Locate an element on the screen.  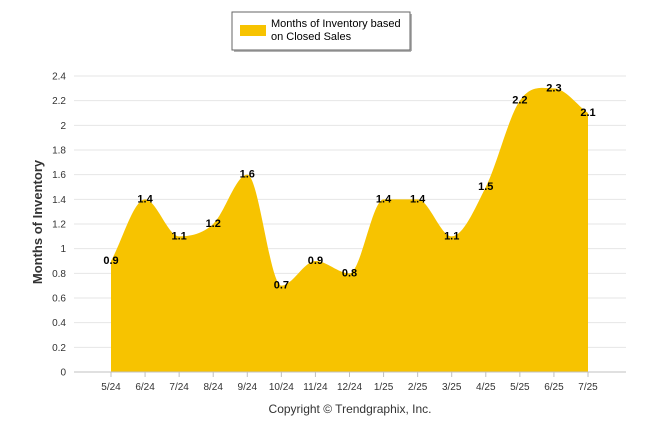
data-label: 1.5 is located at coordinates (485, 187).